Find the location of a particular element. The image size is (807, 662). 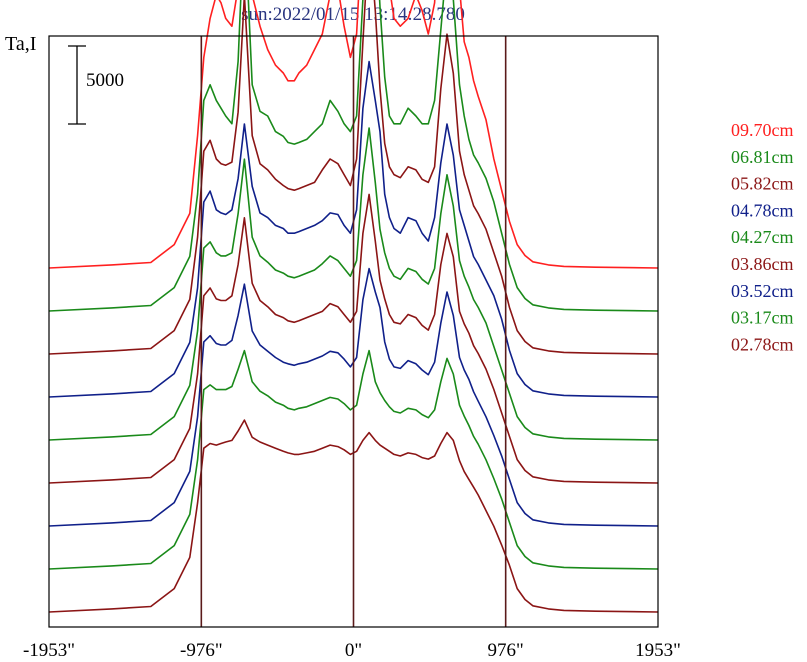

legend-entry: 04.78cm is located at coordinates (762, 210).